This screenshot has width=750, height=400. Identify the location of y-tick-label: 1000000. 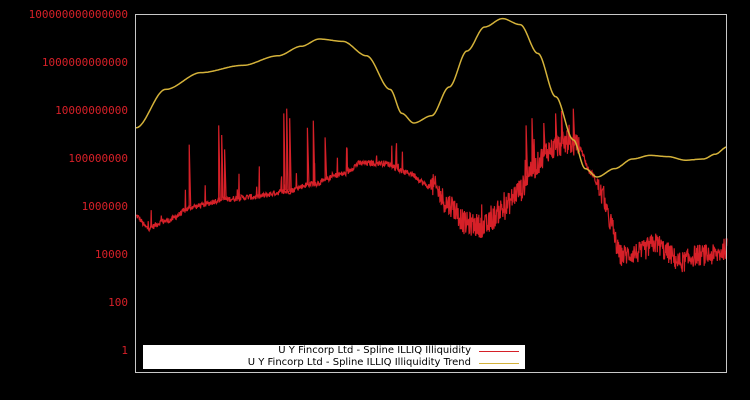
(104, 206).